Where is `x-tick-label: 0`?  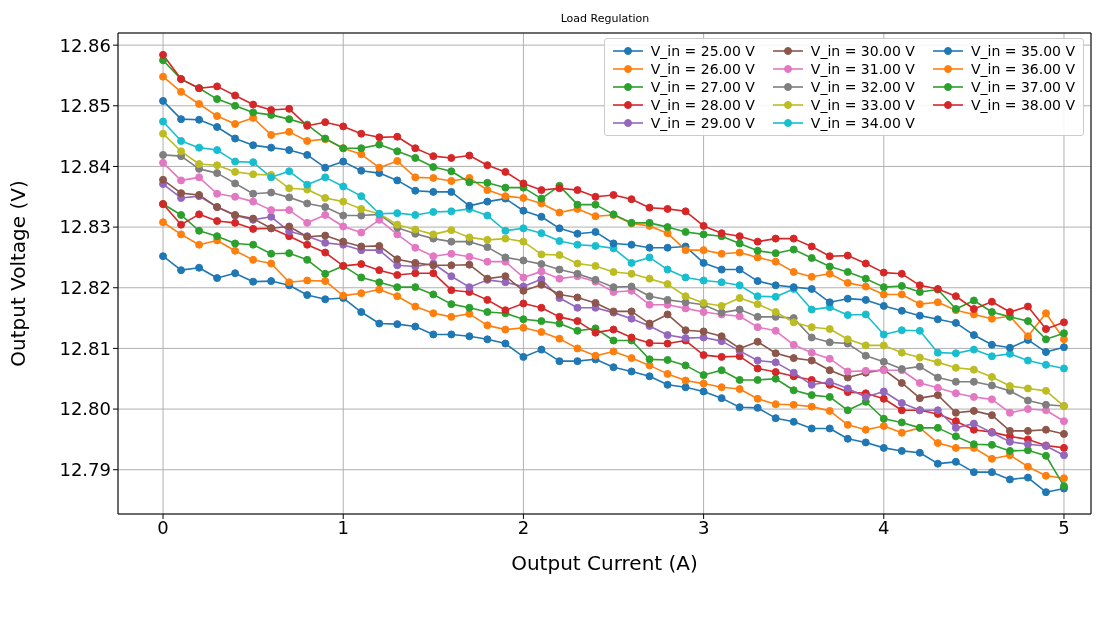
x-tick-label: 0 is located at coordinates (163, 527).